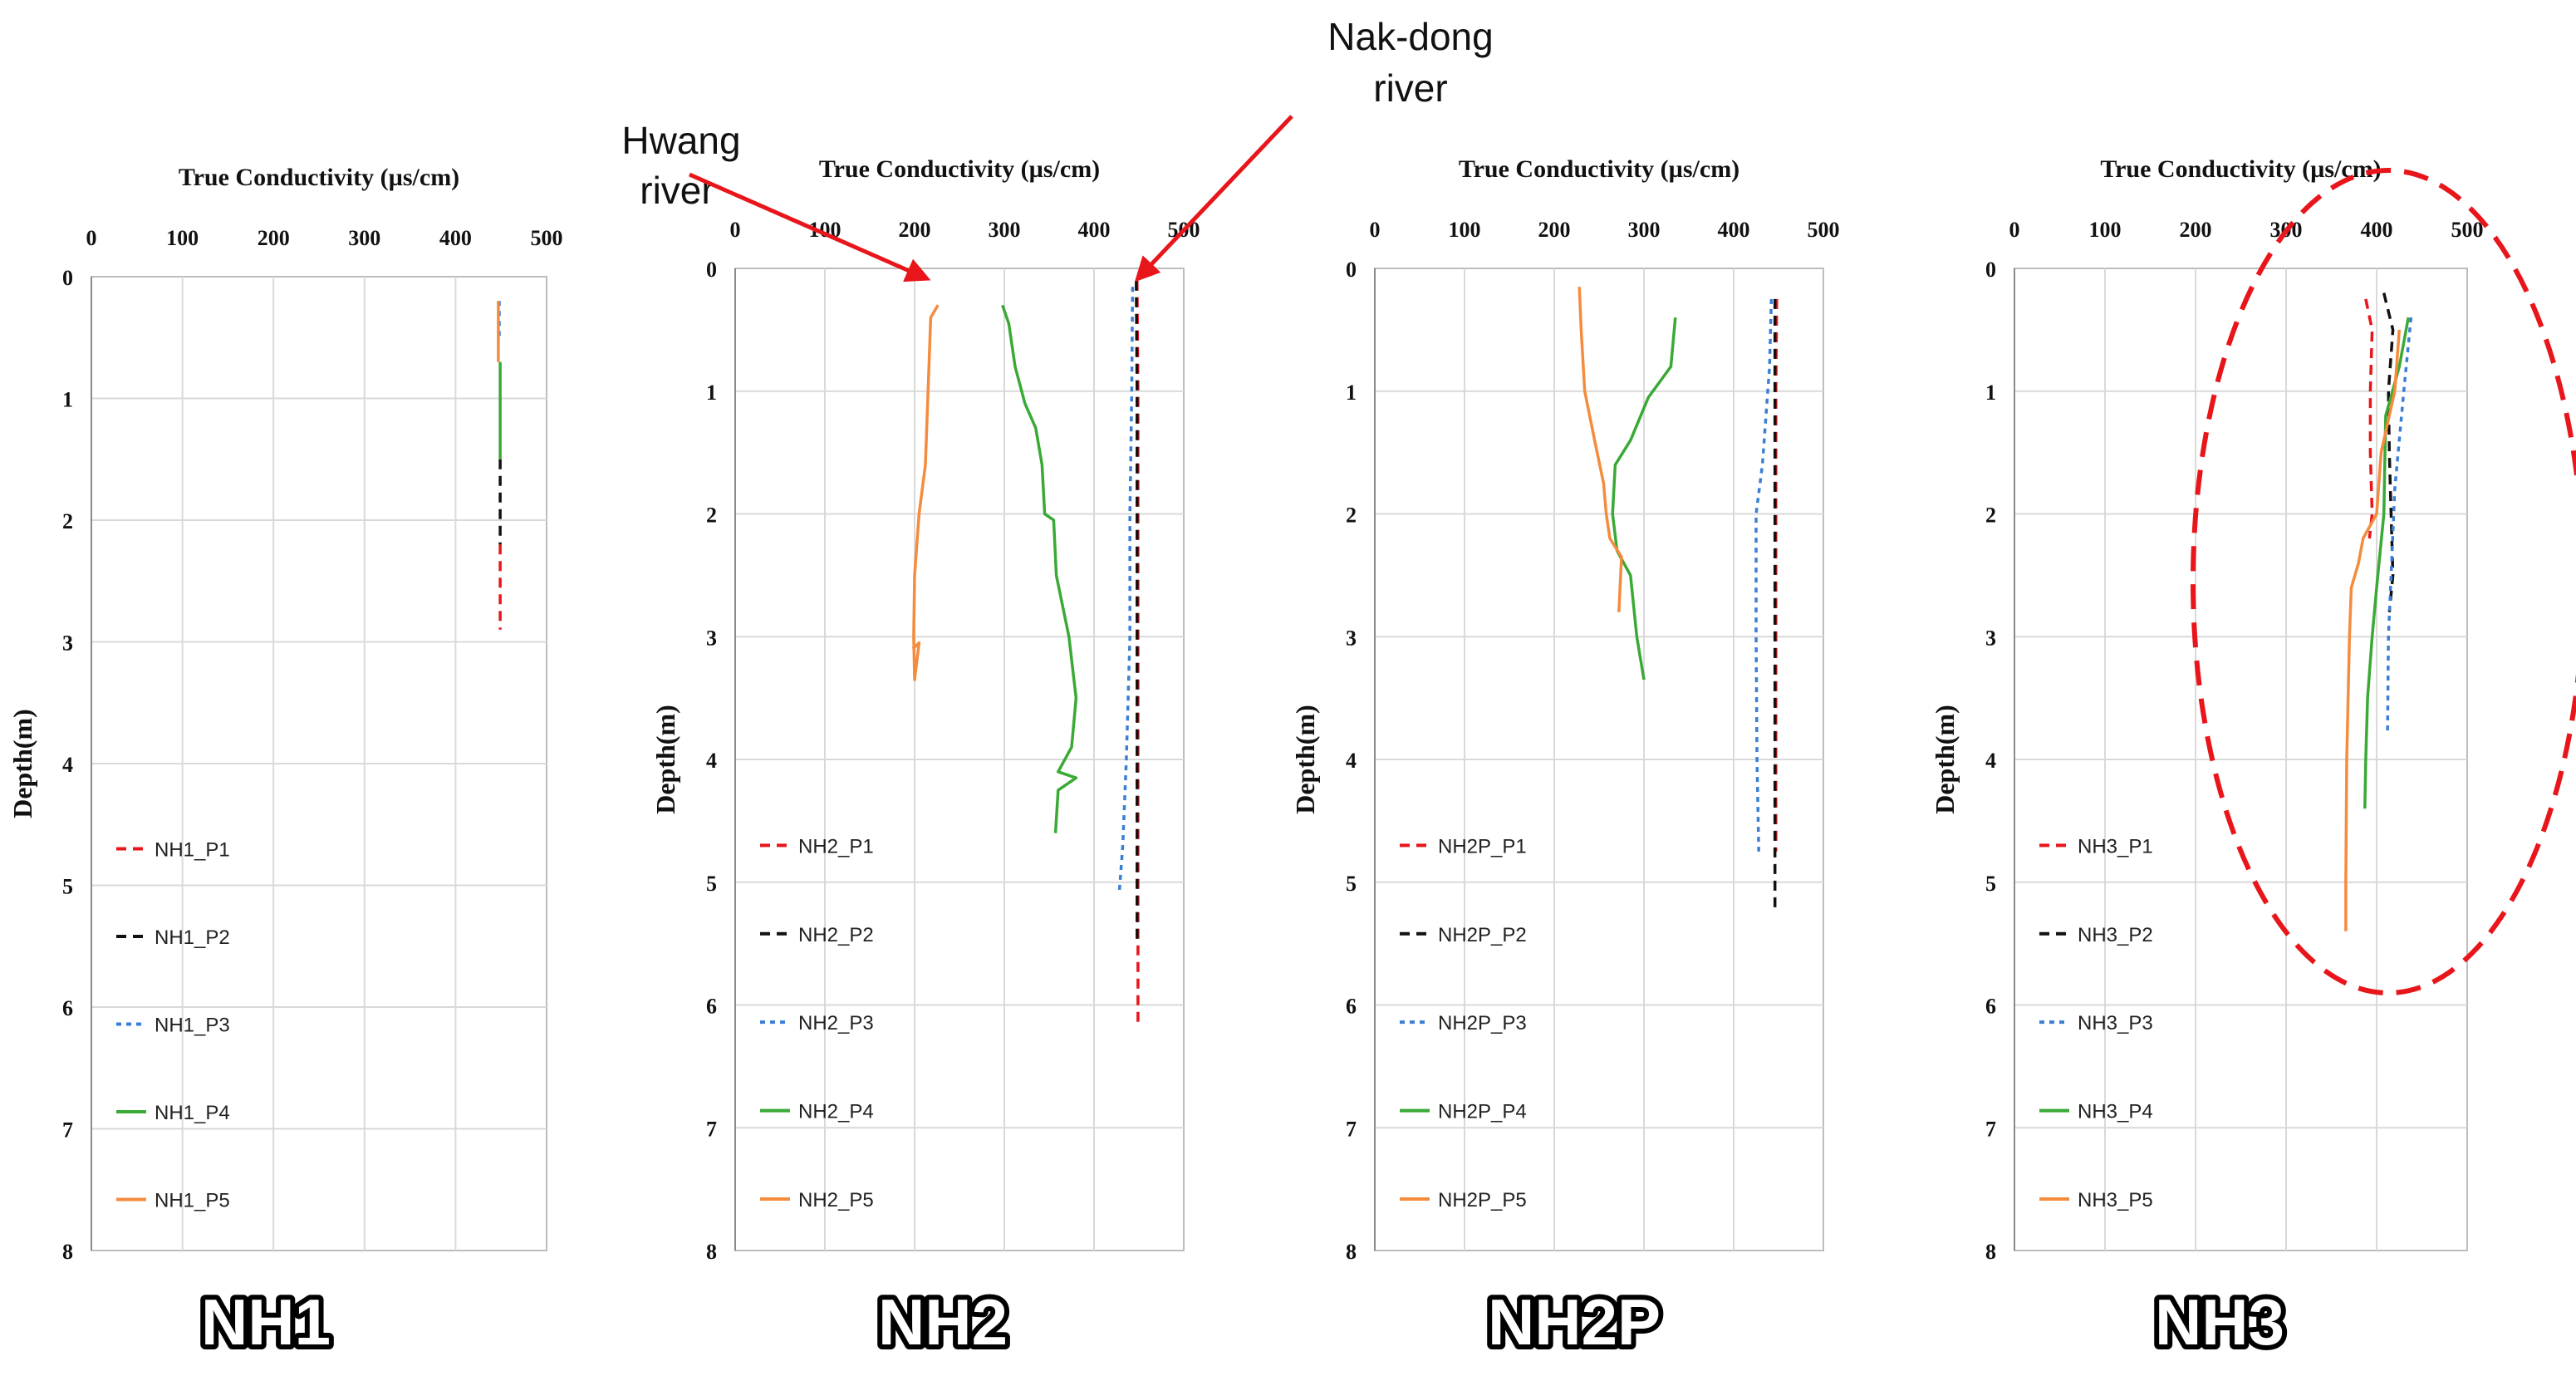 The image size is (2576, 1376). What do you see at coordinates (1314, 149) in the screenshot?
I see `nakdong-river-annotation: Nak-dong river` at bounding box center [1314, 149].